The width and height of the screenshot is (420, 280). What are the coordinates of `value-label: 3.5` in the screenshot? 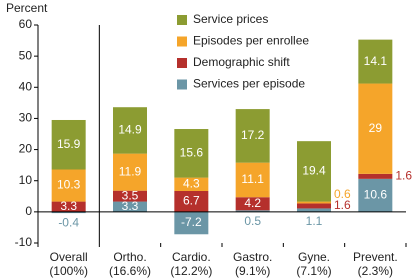 It's located at (130, 195).